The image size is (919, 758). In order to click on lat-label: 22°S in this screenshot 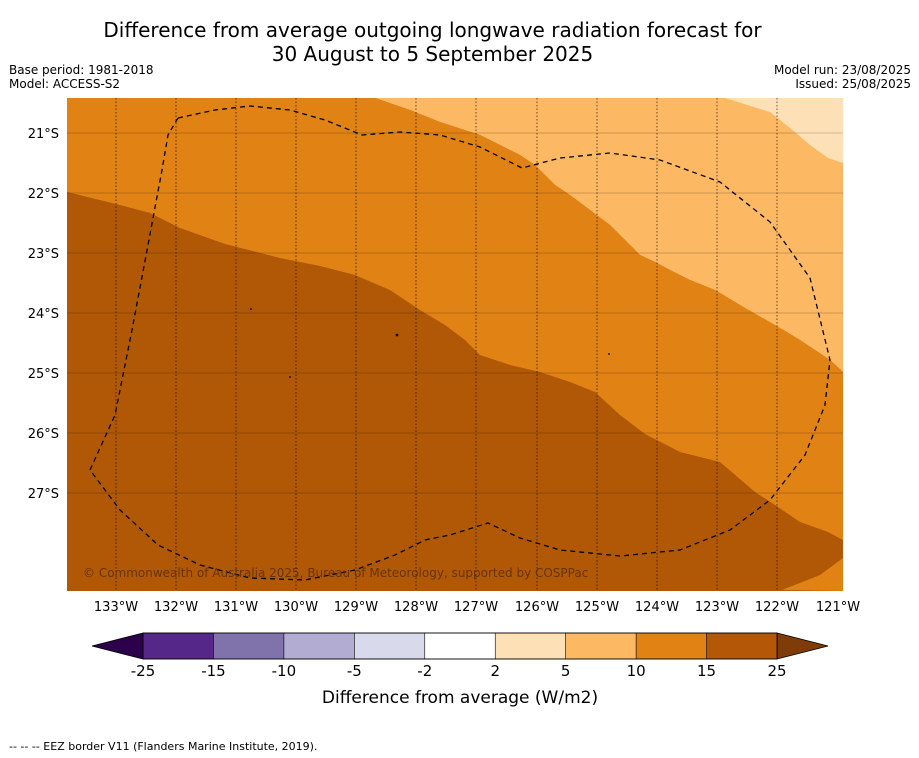, I will do `click(43, 194)`.